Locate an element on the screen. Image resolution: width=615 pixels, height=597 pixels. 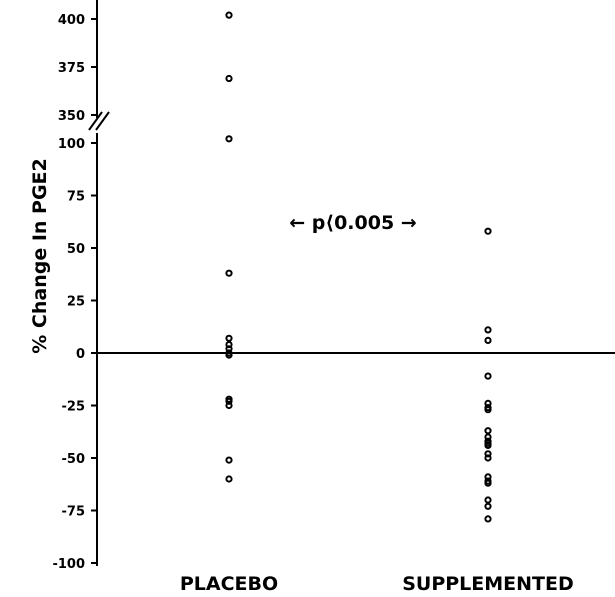
y-tick-label: 50 is located at coordinates (76, 249).